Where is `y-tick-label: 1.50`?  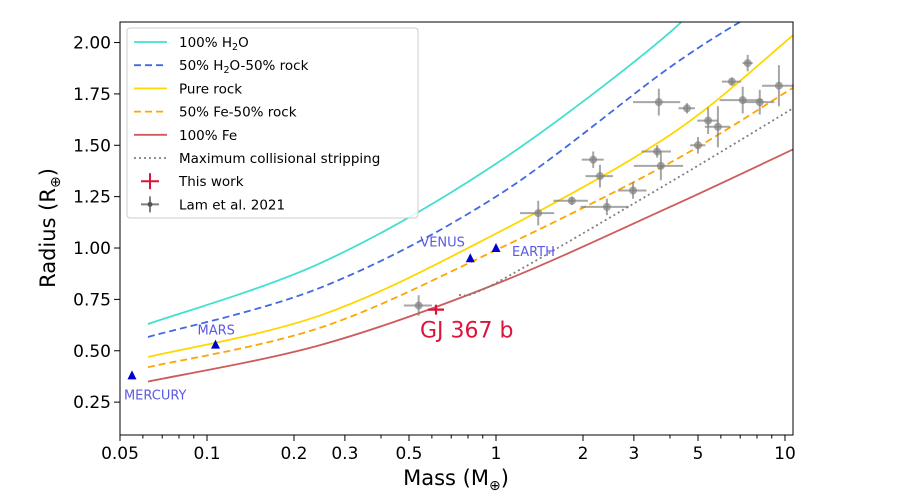 y-tick-label: 1.50 is located at coordinates (92, 146).